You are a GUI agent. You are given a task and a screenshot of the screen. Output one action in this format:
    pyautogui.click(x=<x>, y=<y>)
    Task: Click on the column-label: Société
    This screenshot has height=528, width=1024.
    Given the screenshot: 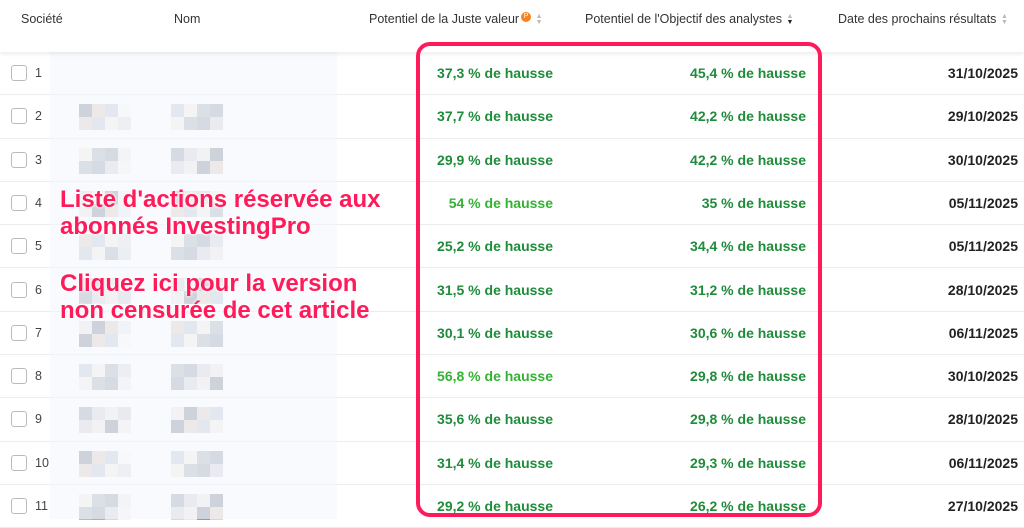 What is the action you would take?
    pyautogui.click(x=42, y=19)
    